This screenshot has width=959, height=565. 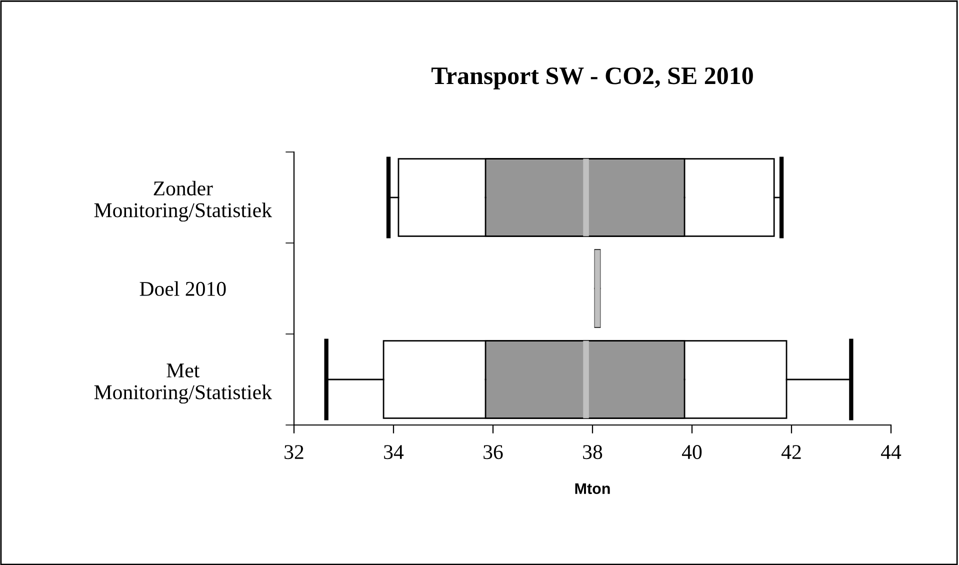 I want to click on x-tick-label: 34, so click(x=394, y=452).